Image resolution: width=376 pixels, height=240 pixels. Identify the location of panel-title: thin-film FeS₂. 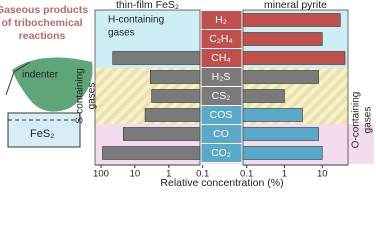
(147, 5).